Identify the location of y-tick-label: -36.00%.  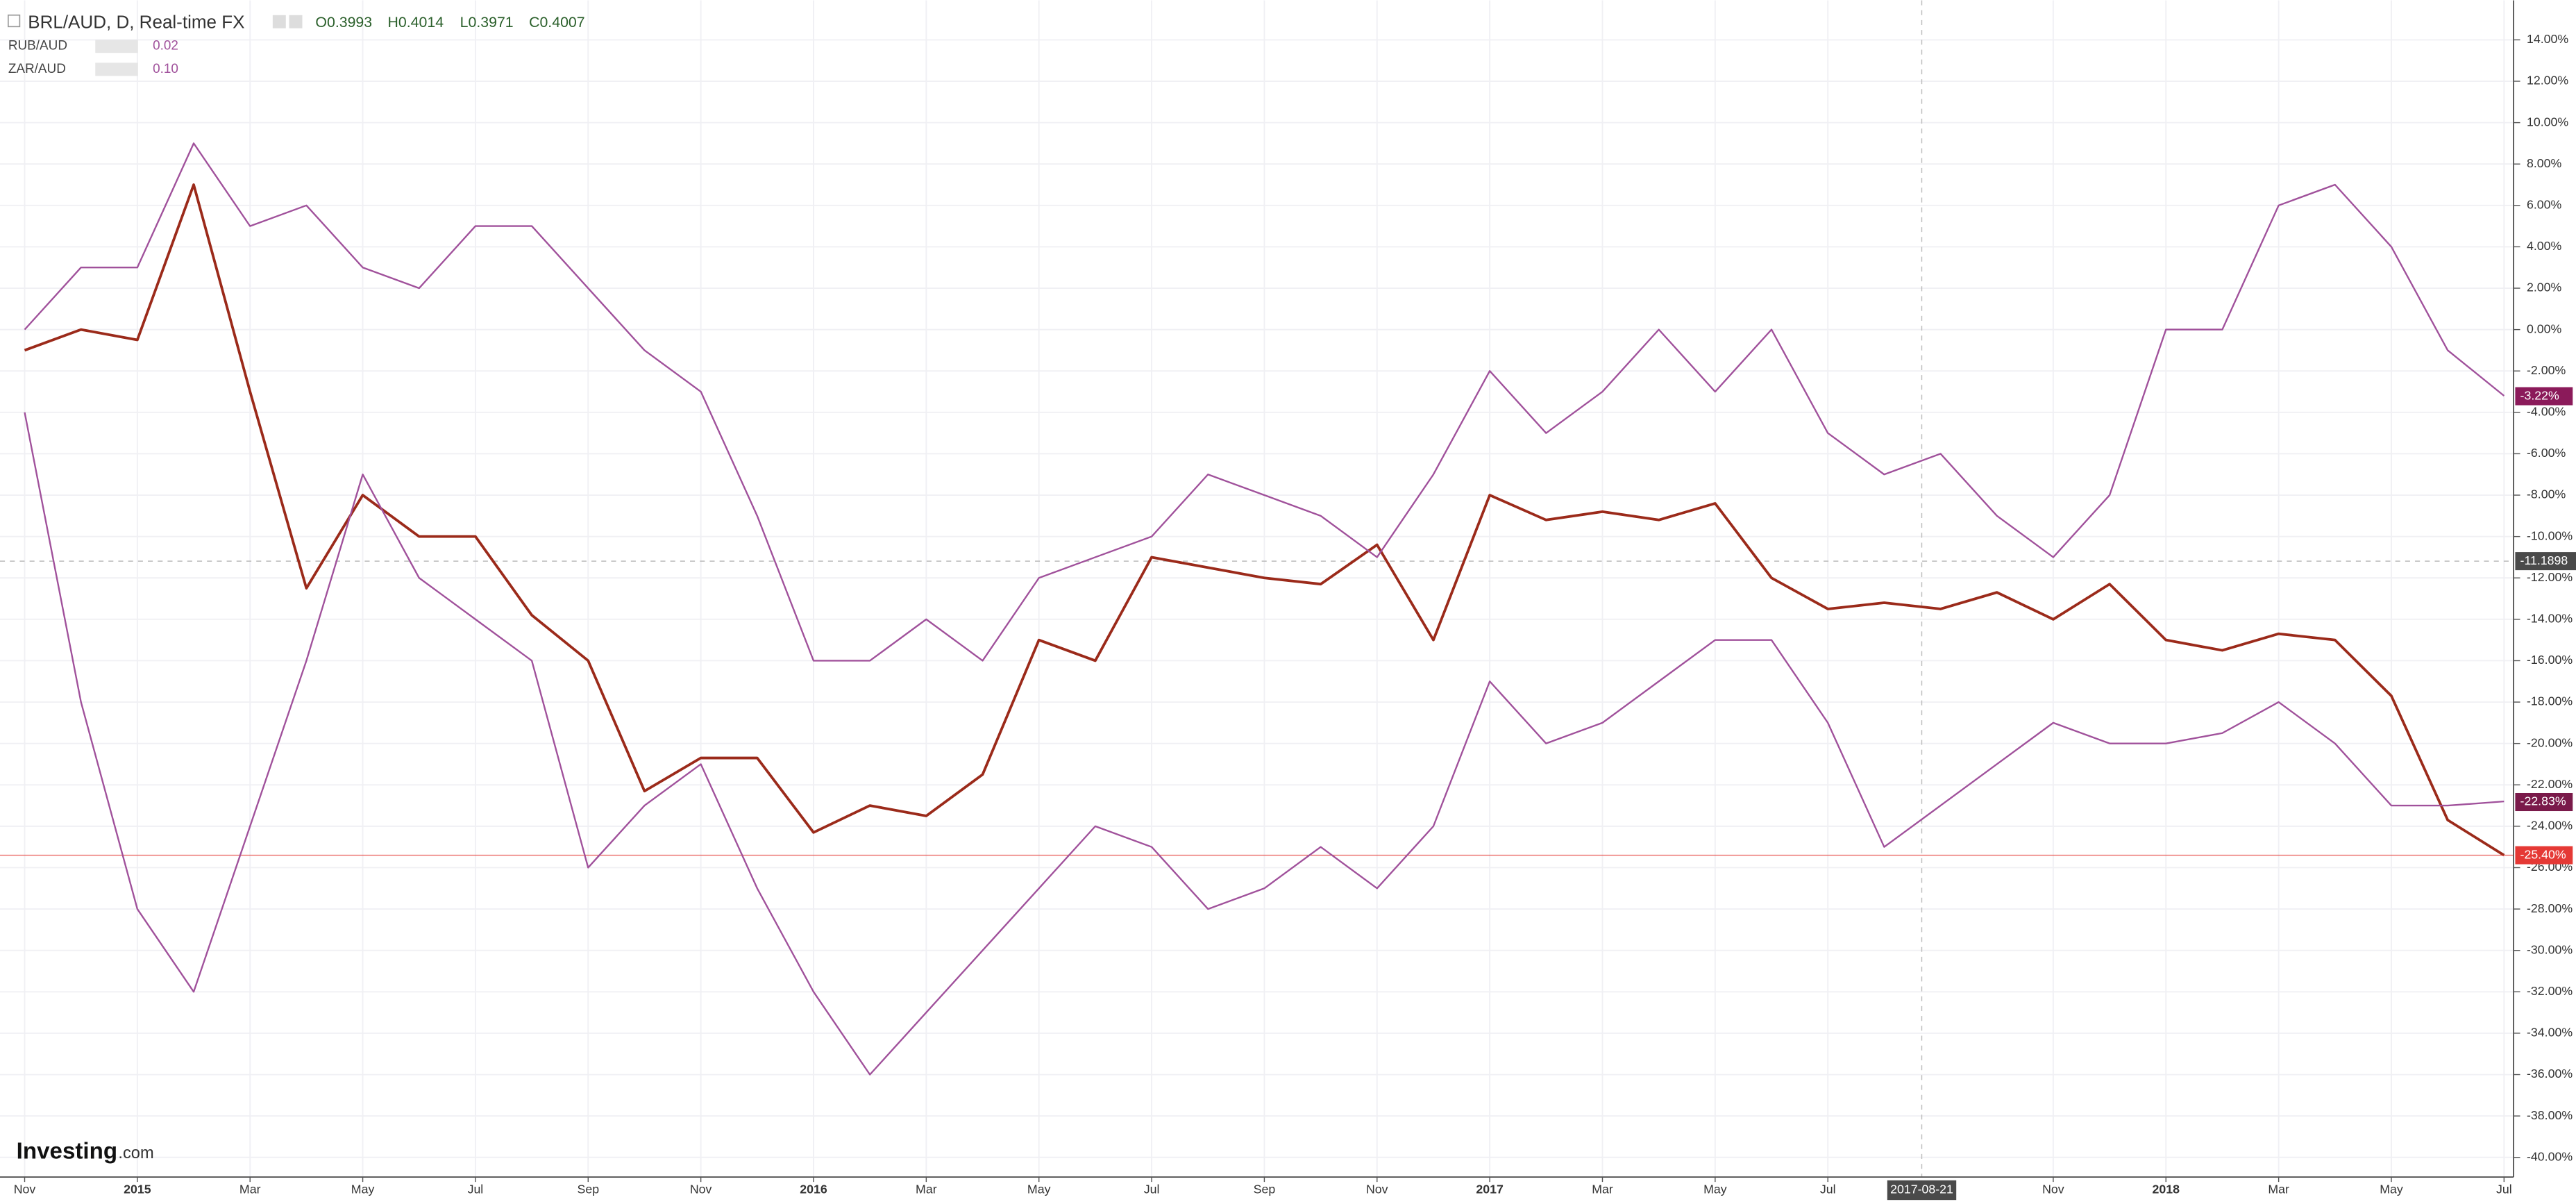
(2550, 1073).